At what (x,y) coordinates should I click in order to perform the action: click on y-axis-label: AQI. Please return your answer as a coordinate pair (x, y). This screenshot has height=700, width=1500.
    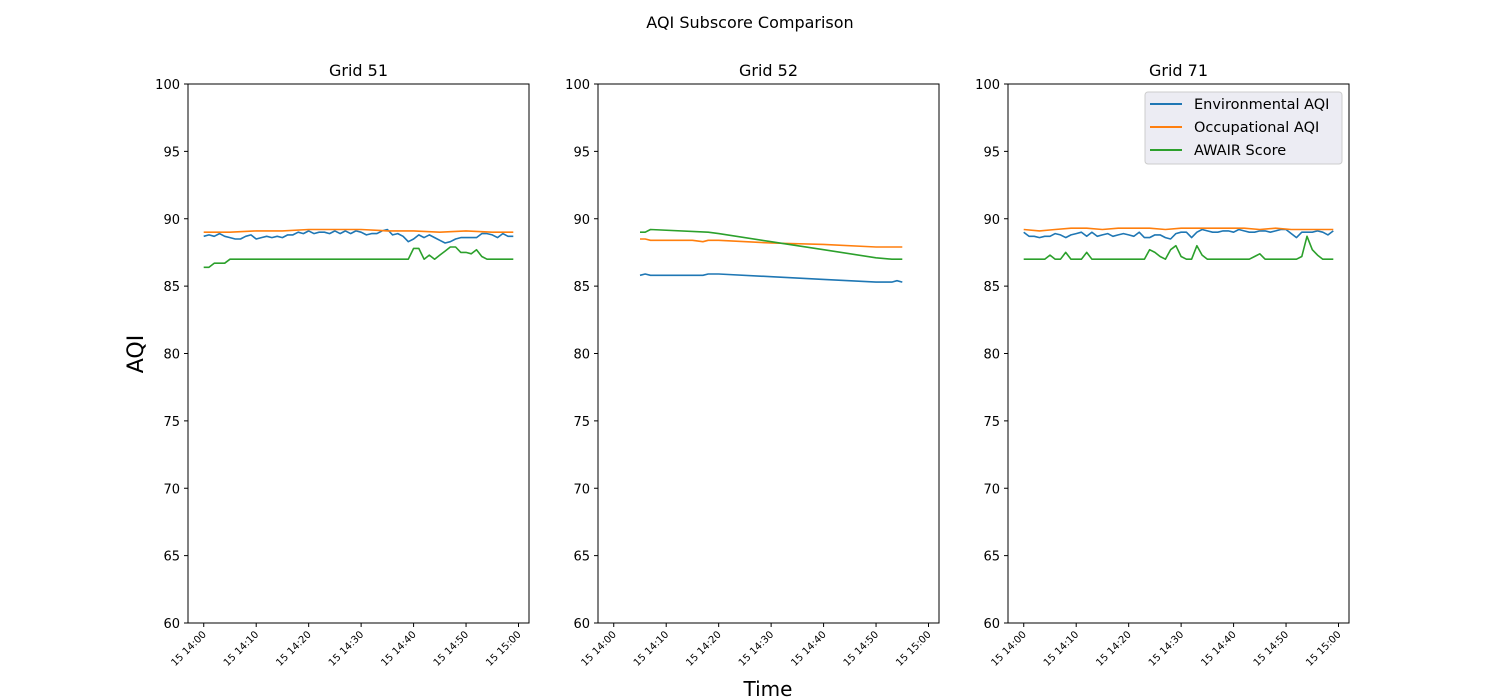
    Looking at the image, I should click on (136, 354).